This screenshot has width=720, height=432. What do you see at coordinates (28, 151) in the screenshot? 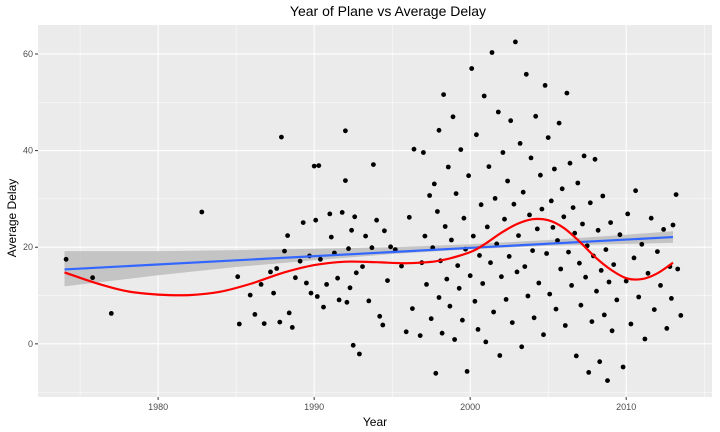
I see `y-tick-label: 40` at bounding box center [28, 151].